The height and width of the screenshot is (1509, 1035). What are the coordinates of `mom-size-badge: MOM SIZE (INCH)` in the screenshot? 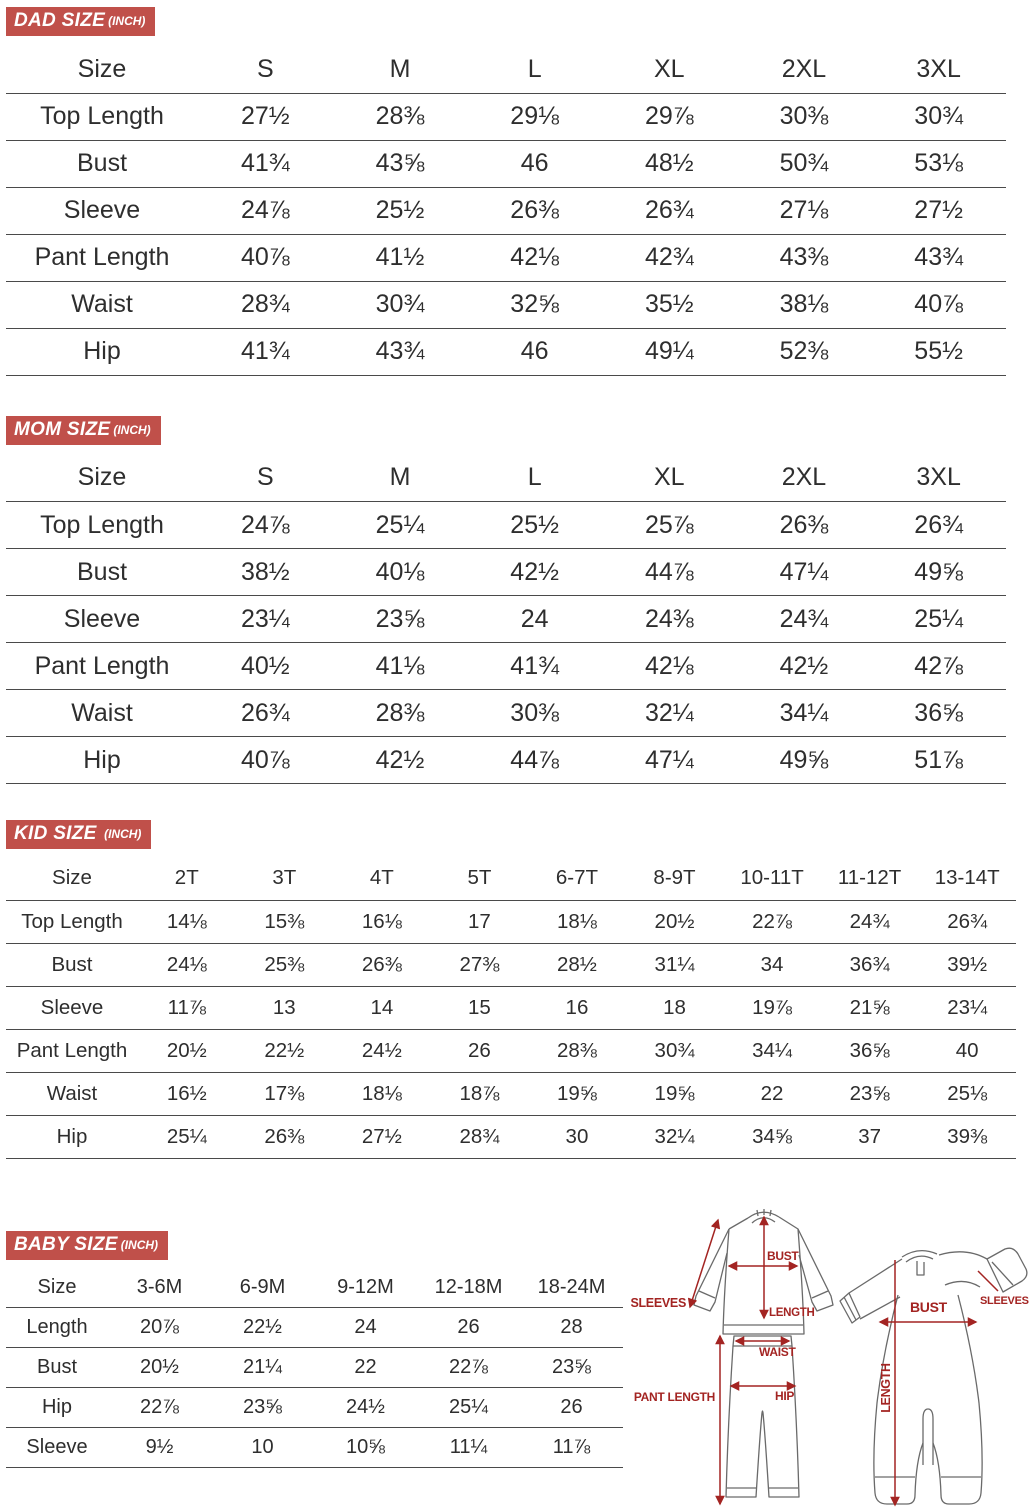 It's located at (83, 430).